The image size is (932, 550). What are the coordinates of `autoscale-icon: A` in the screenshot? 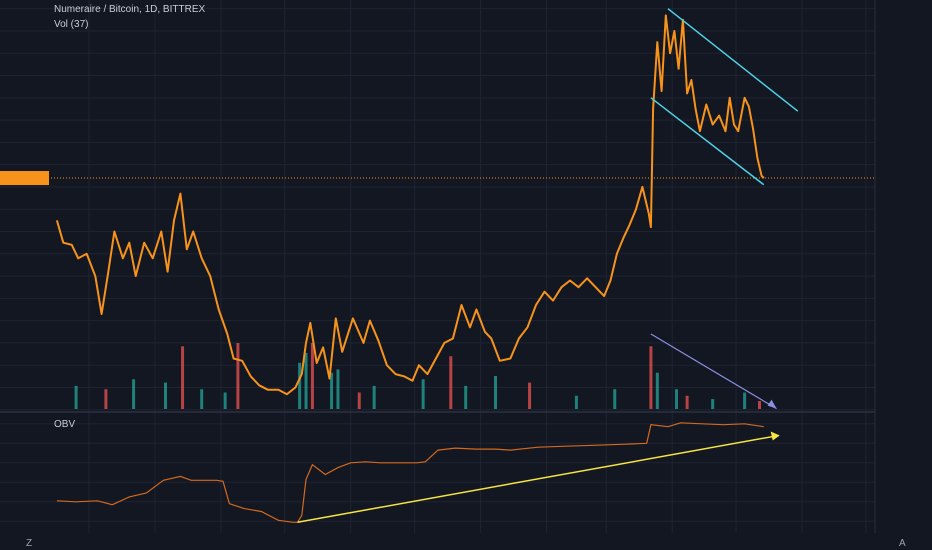 It's located at (902, 543).